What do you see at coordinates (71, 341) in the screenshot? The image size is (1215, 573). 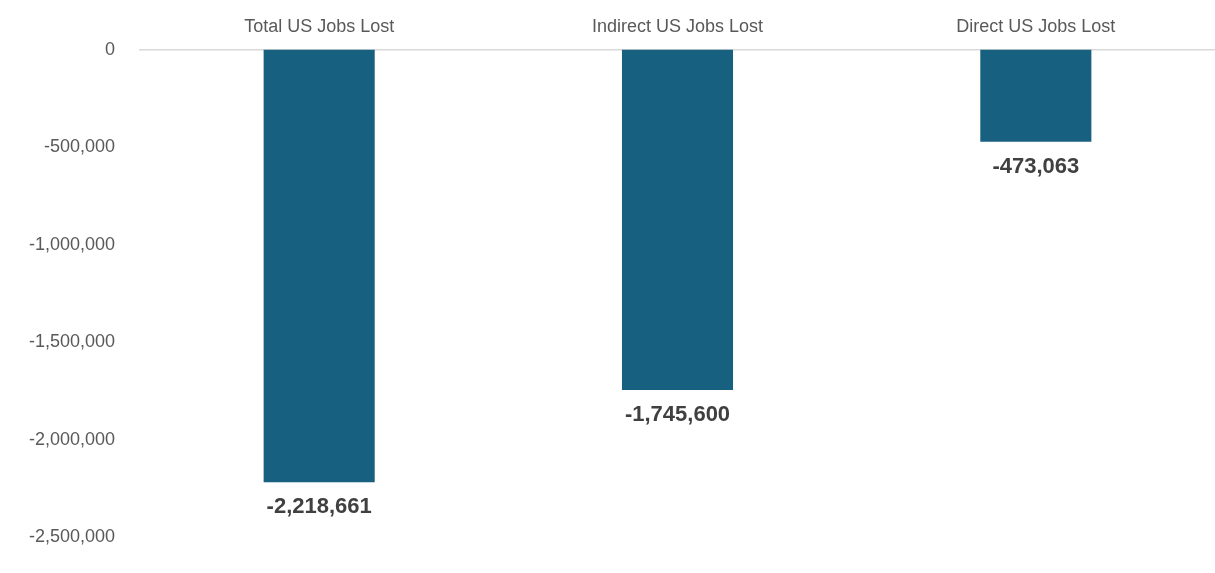 I see `y-tick-label: -1,500,000` at bounding box center [71, 341].